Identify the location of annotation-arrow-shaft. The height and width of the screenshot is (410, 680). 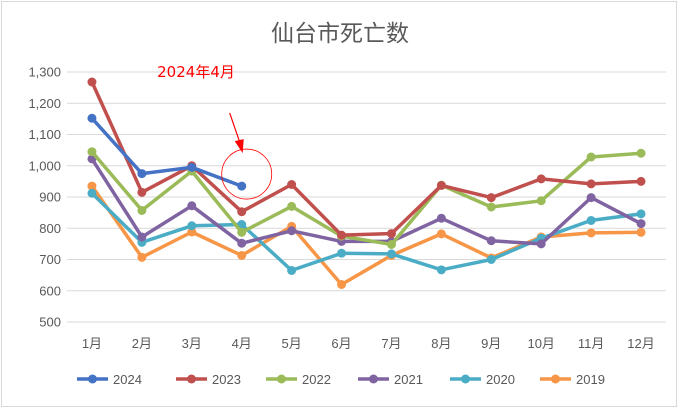
(235, 127).